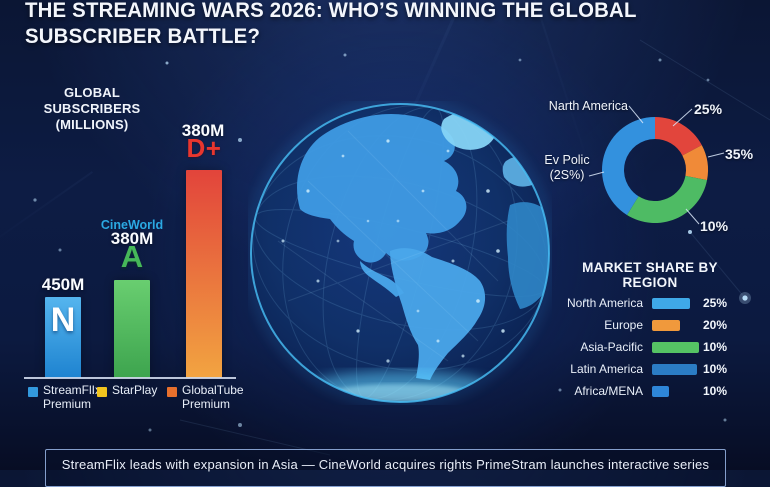 The image size is (770, 487). Describe the element at coordinates (715, 325) in the screenshot. I see `region-value: 20%` at that location.